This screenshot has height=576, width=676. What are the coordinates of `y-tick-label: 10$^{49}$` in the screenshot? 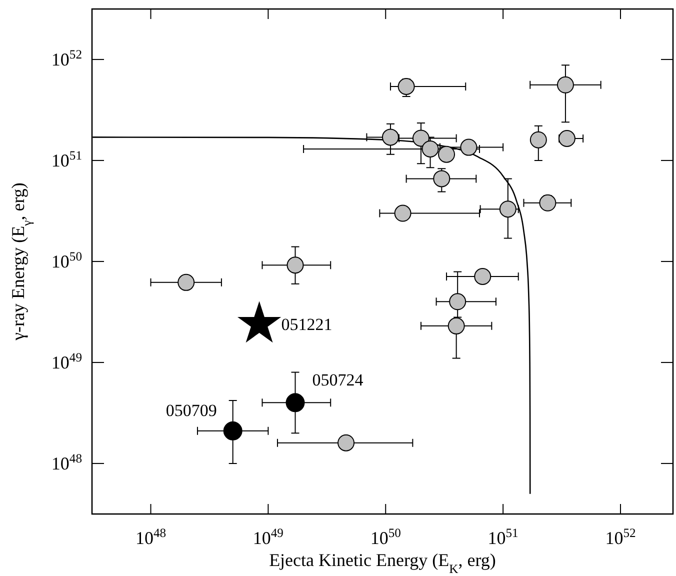 It's located at (66, 361).